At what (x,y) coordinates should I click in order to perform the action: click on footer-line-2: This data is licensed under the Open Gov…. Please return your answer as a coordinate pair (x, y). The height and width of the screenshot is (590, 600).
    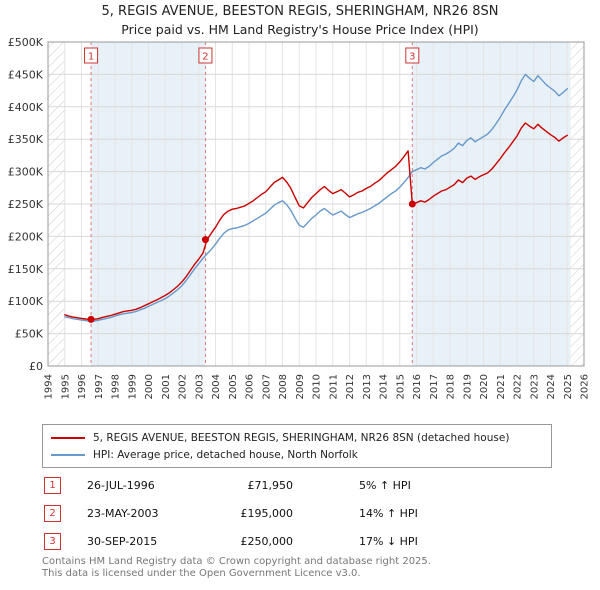
    Looking at the image, I should click on (201, 573).